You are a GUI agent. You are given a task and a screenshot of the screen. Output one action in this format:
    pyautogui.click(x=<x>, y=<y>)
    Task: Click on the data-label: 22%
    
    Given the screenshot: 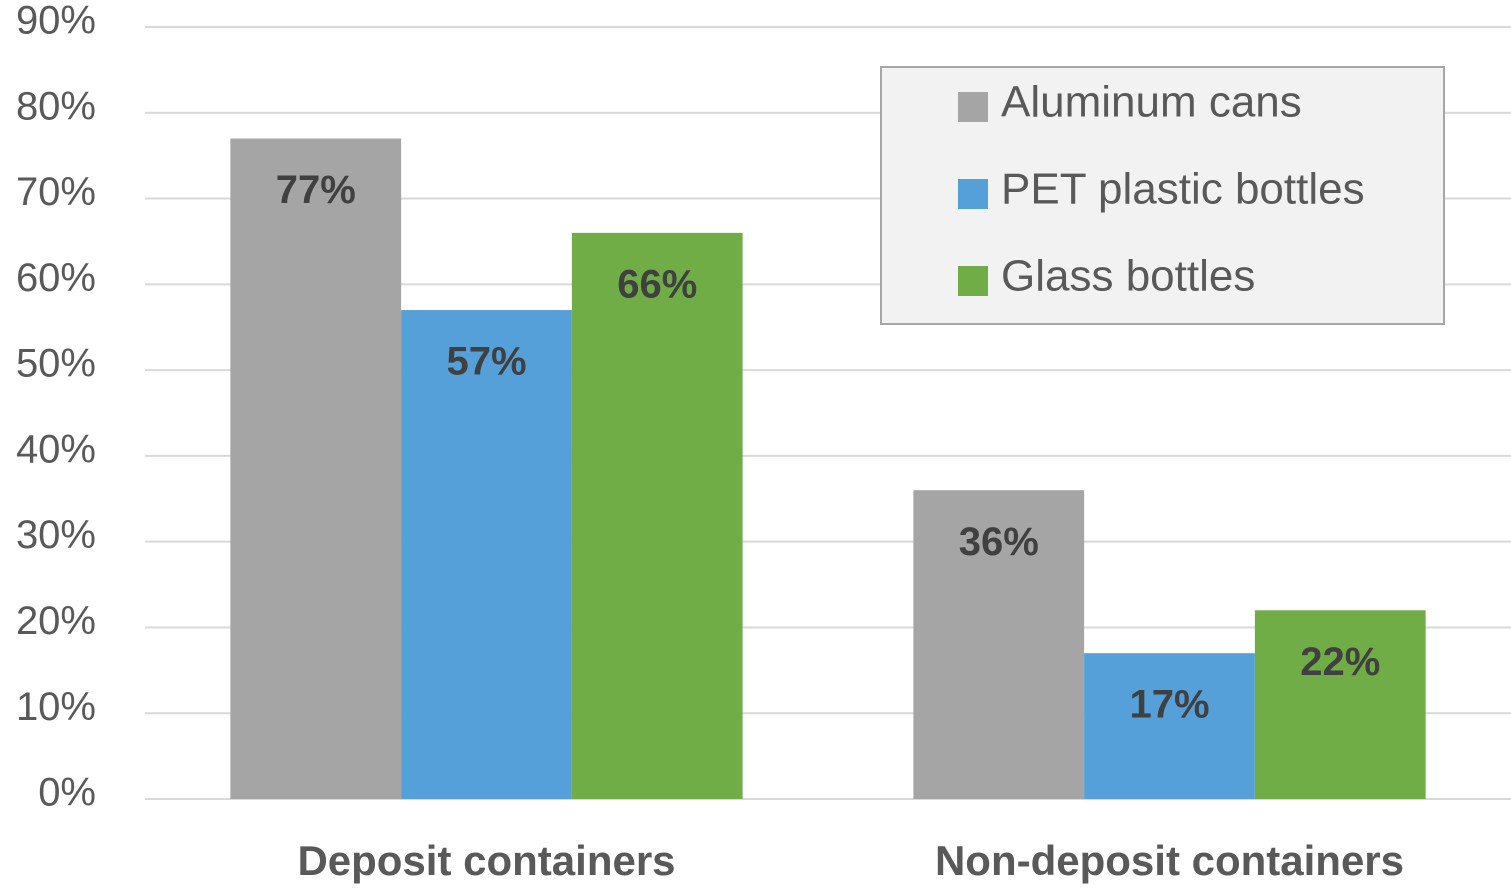 What is the action you would take?
    pyautogui.click(x=1340, y=662)
    